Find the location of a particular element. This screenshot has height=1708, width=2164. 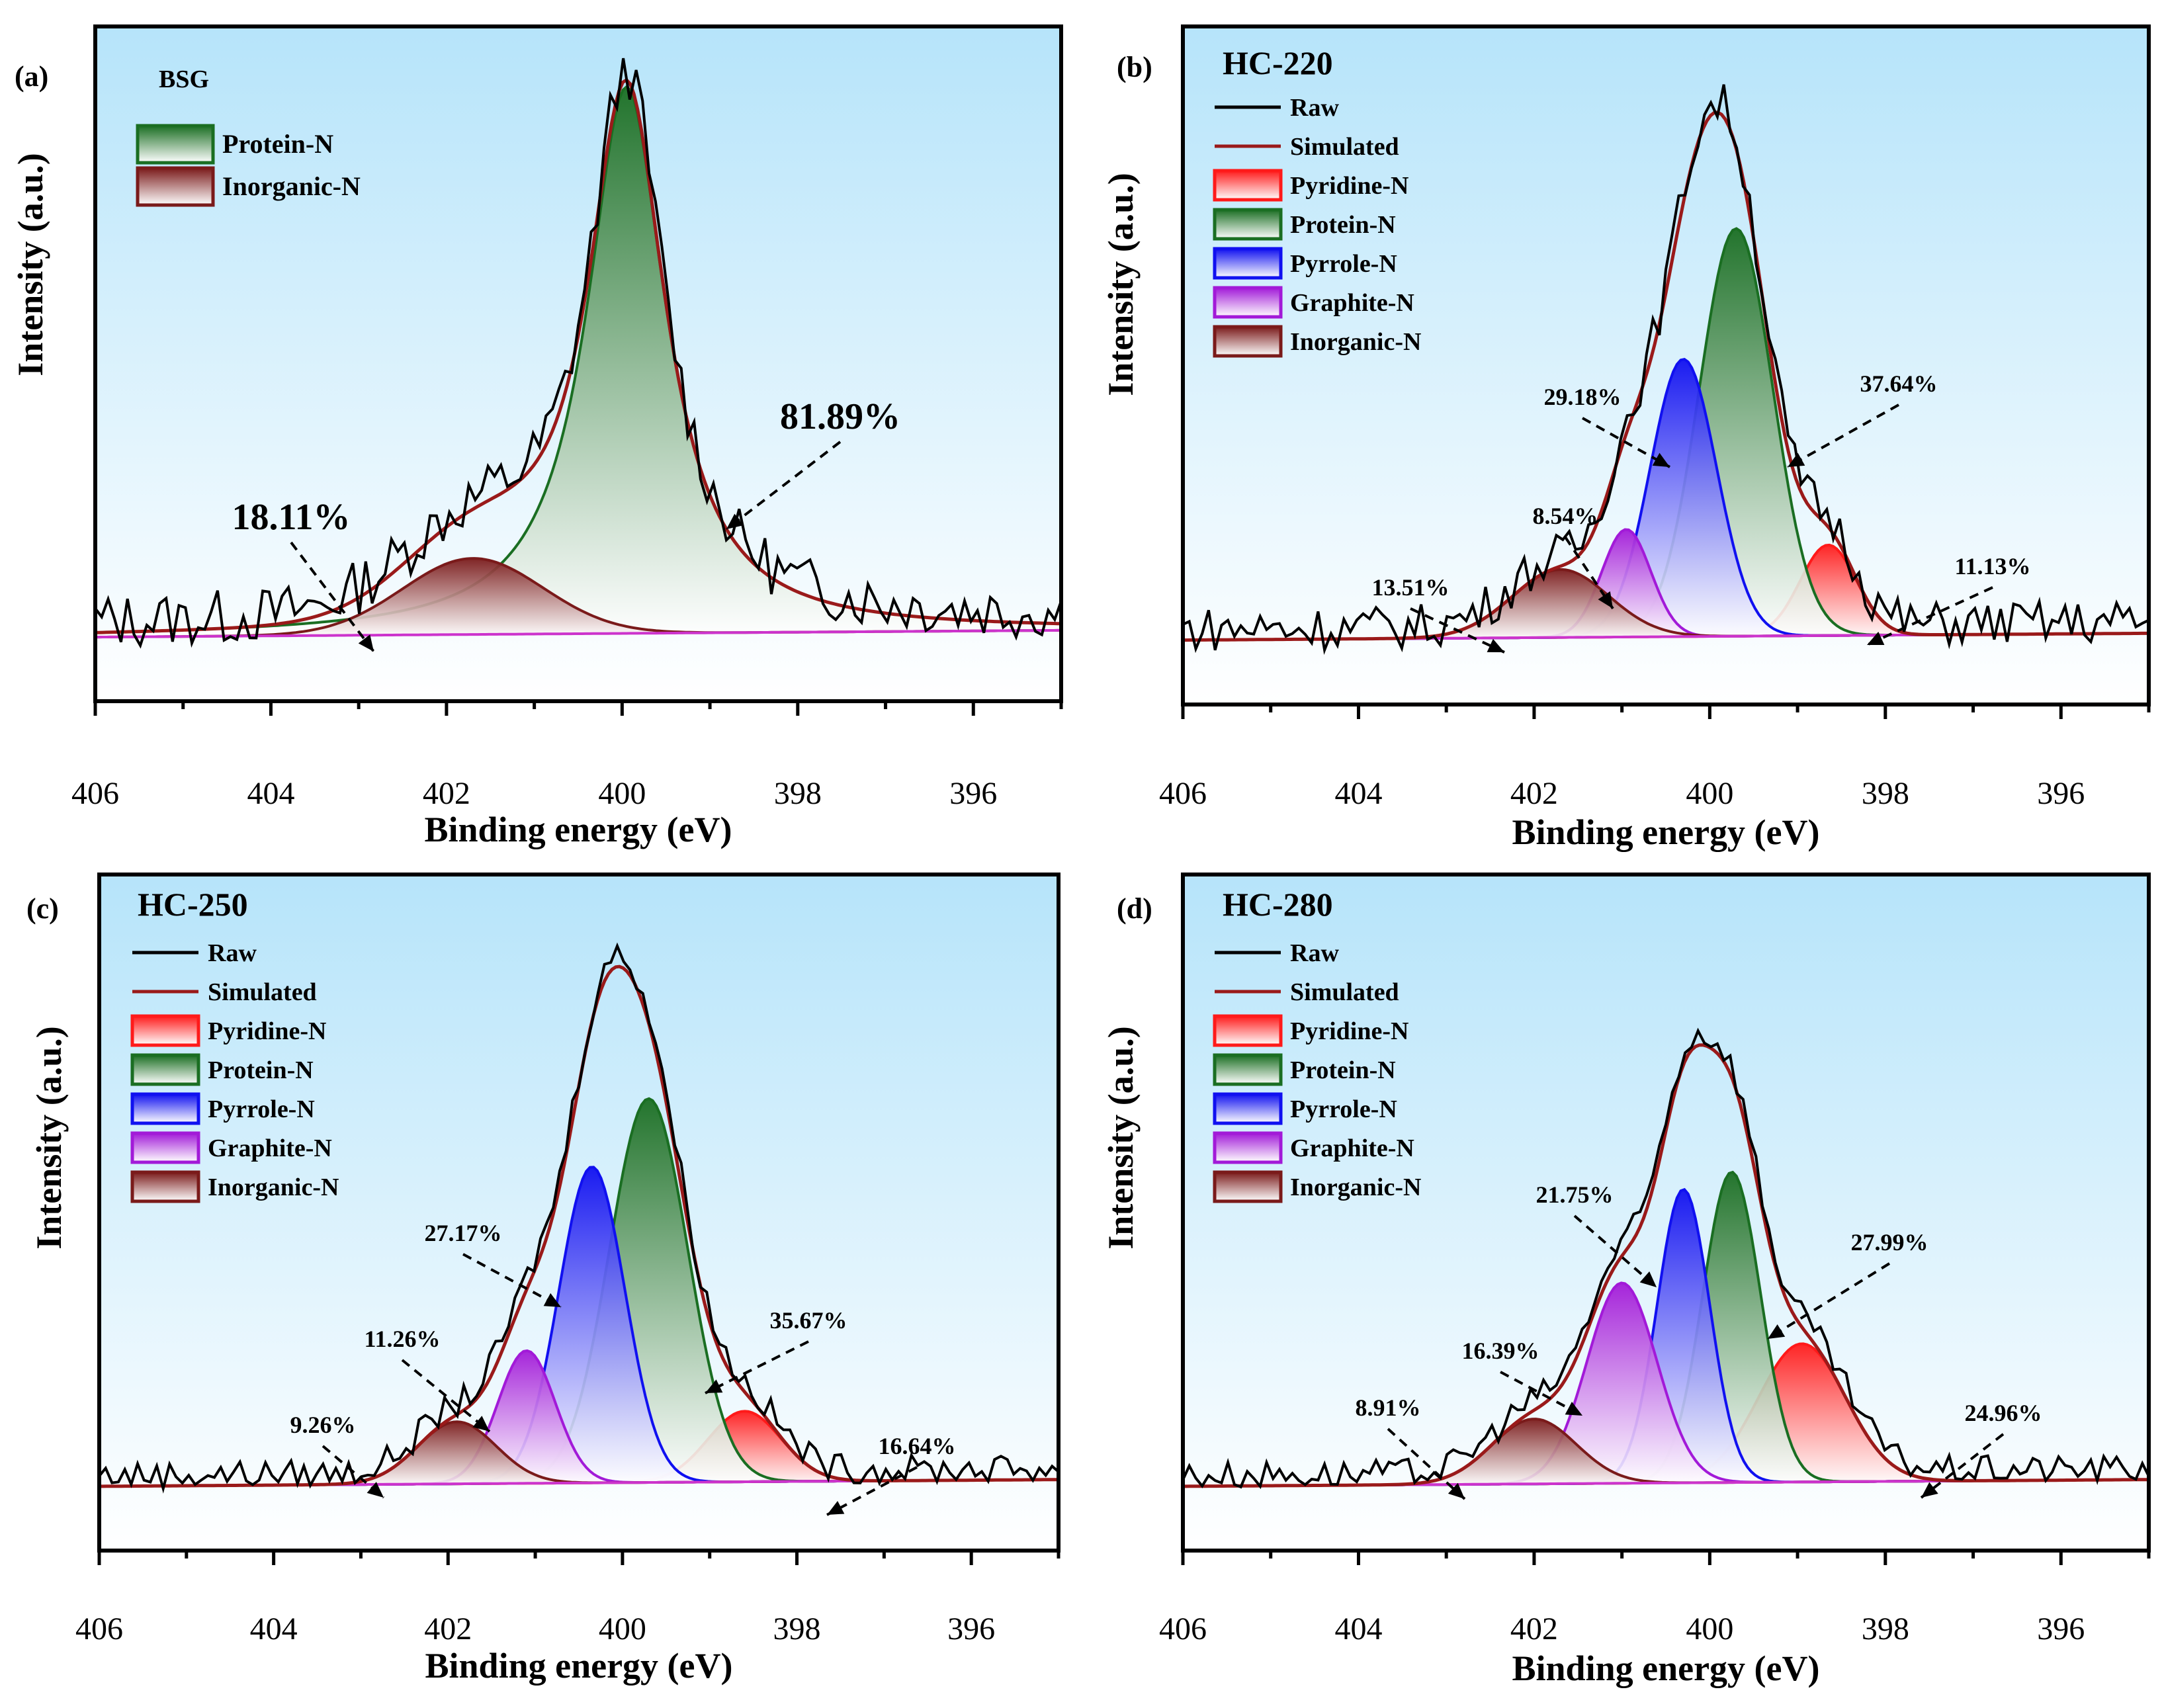

sample-title: HC-220 is located at coordinates (1278, 62).